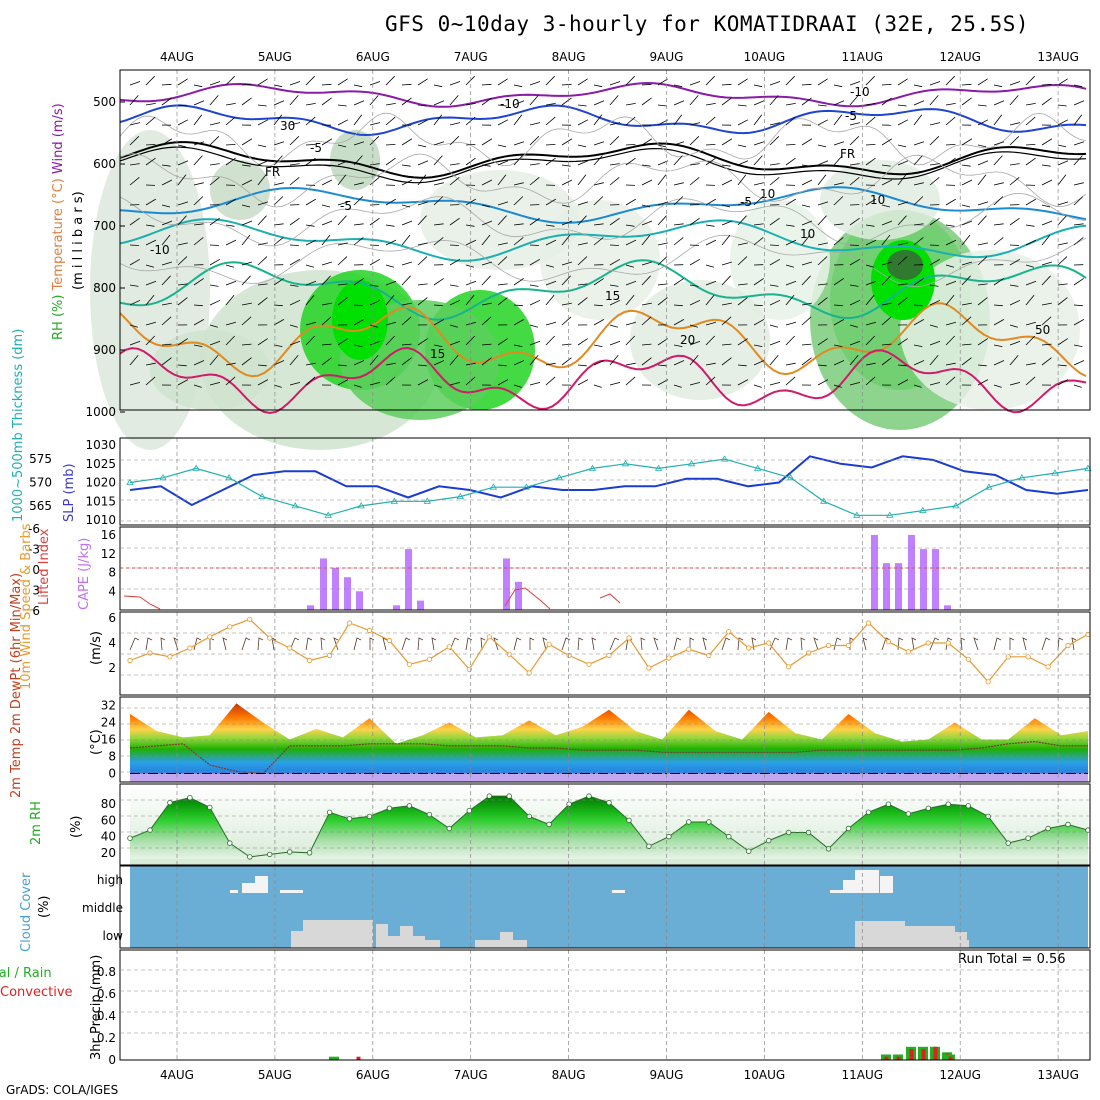 The width and height of the screenshot is (1100, 1100). What do you see at coordinates (104, 350) in the screenshot?
I see `pressure-tick: 900` at bounding box center [104, 350].